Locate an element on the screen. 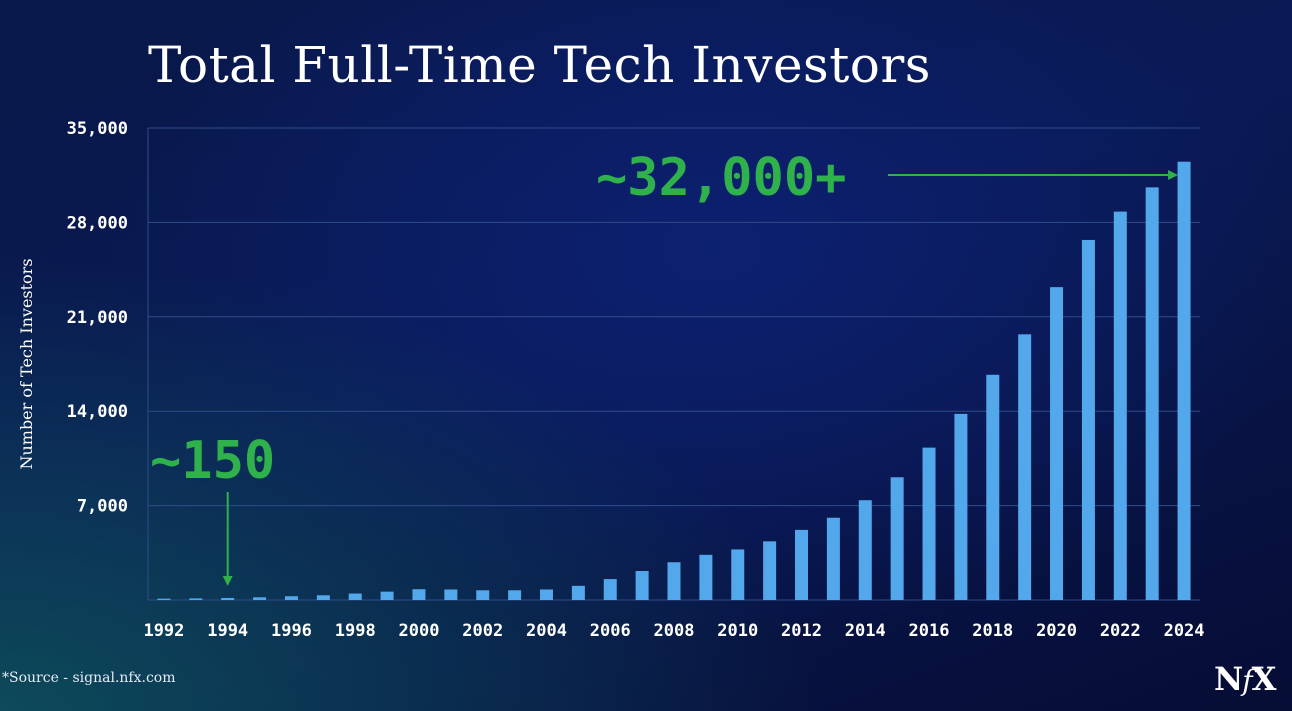 The image size is (1292, 711). bar-1998 is located at coordinates (355, 596).